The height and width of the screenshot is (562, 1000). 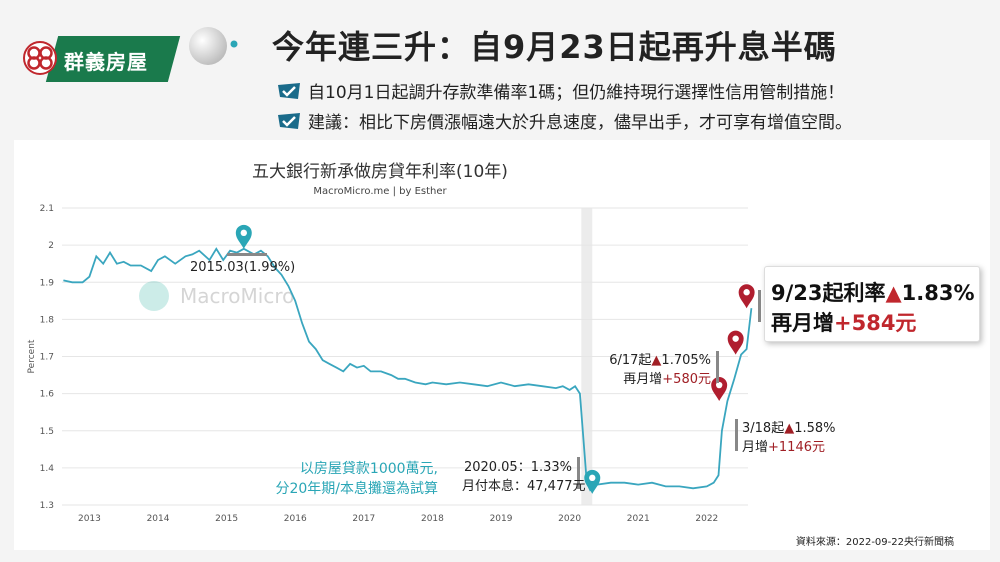 I want to click on x-tick-label: 2020, so click(x=569, y=519).